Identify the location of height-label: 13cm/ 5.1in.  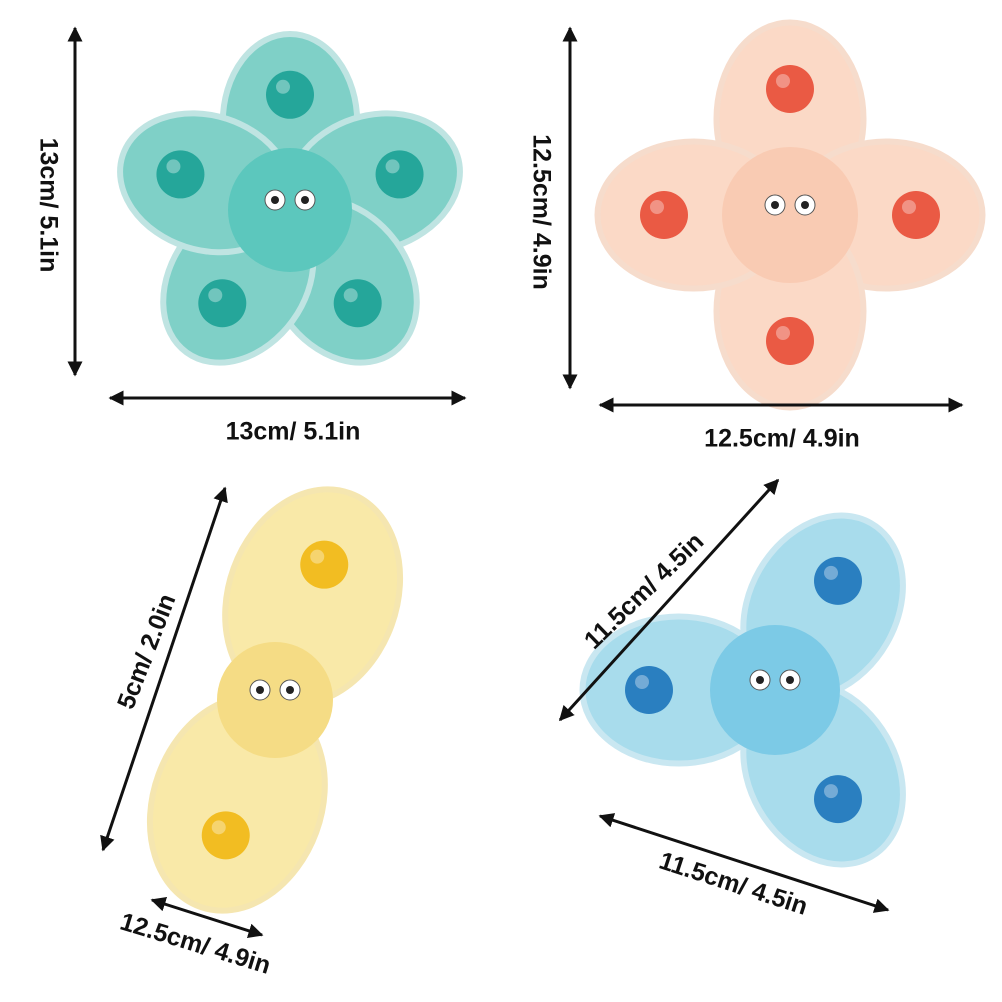
(48, 205).